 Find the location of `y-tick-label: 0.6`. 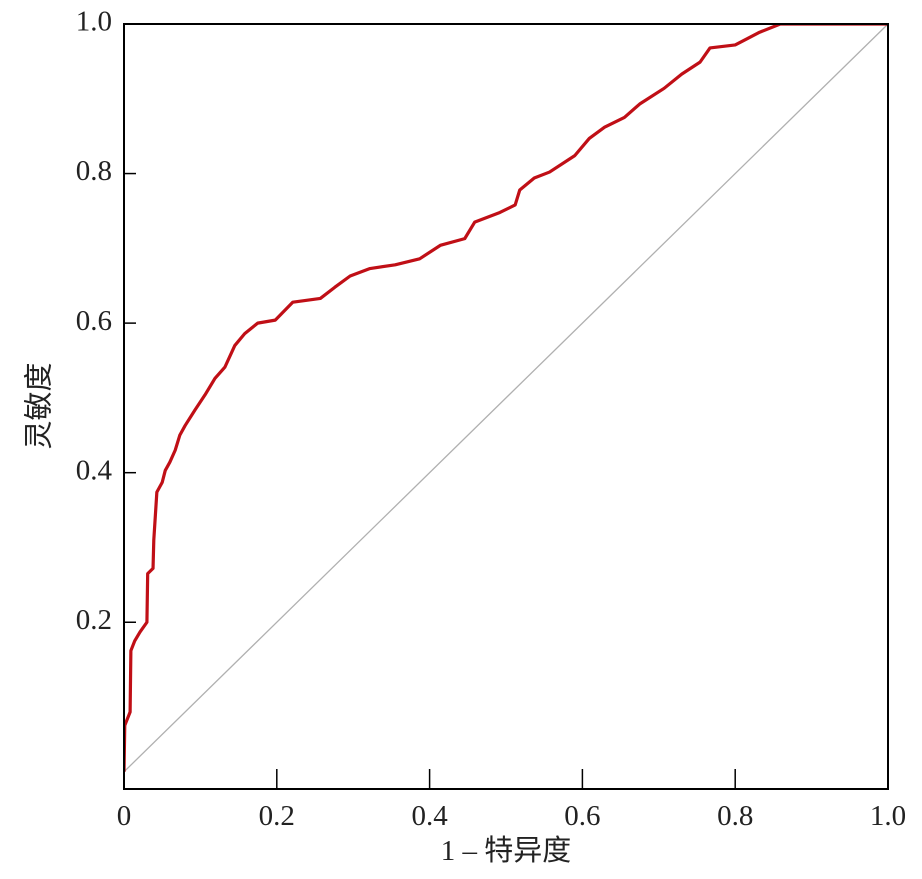

y-tick-label: 0.6 is located at coordinates (94, 321).